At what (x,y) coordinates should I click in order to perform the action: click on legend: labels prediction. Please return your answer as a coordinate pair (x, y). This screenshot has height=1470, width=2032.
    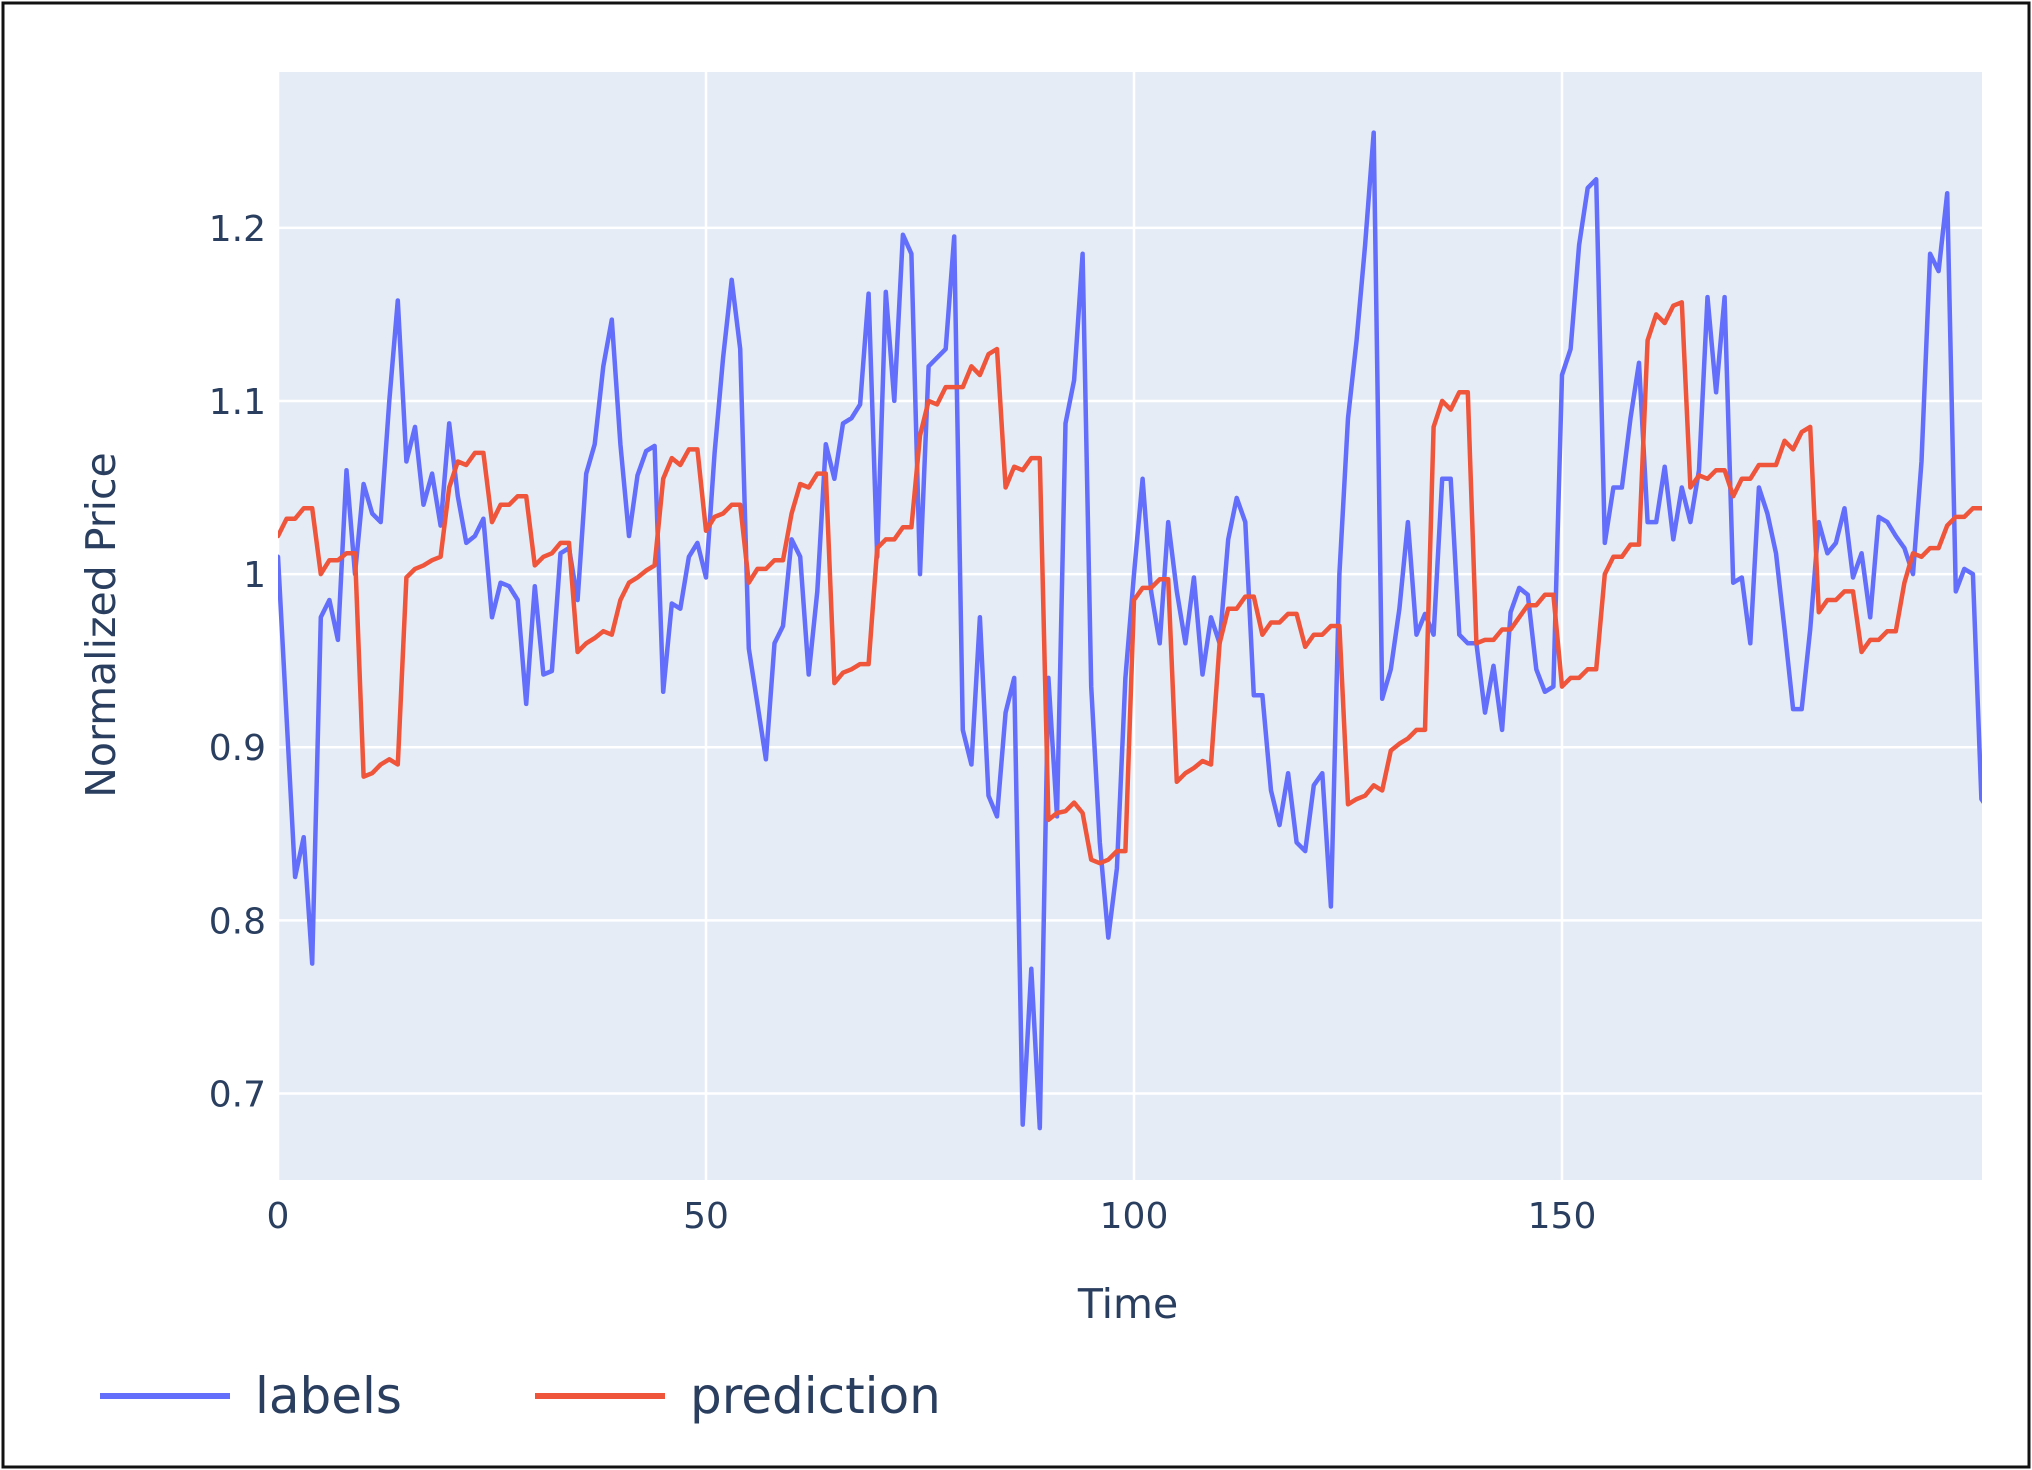
    Looking at the image, I should click on (520, 1396).